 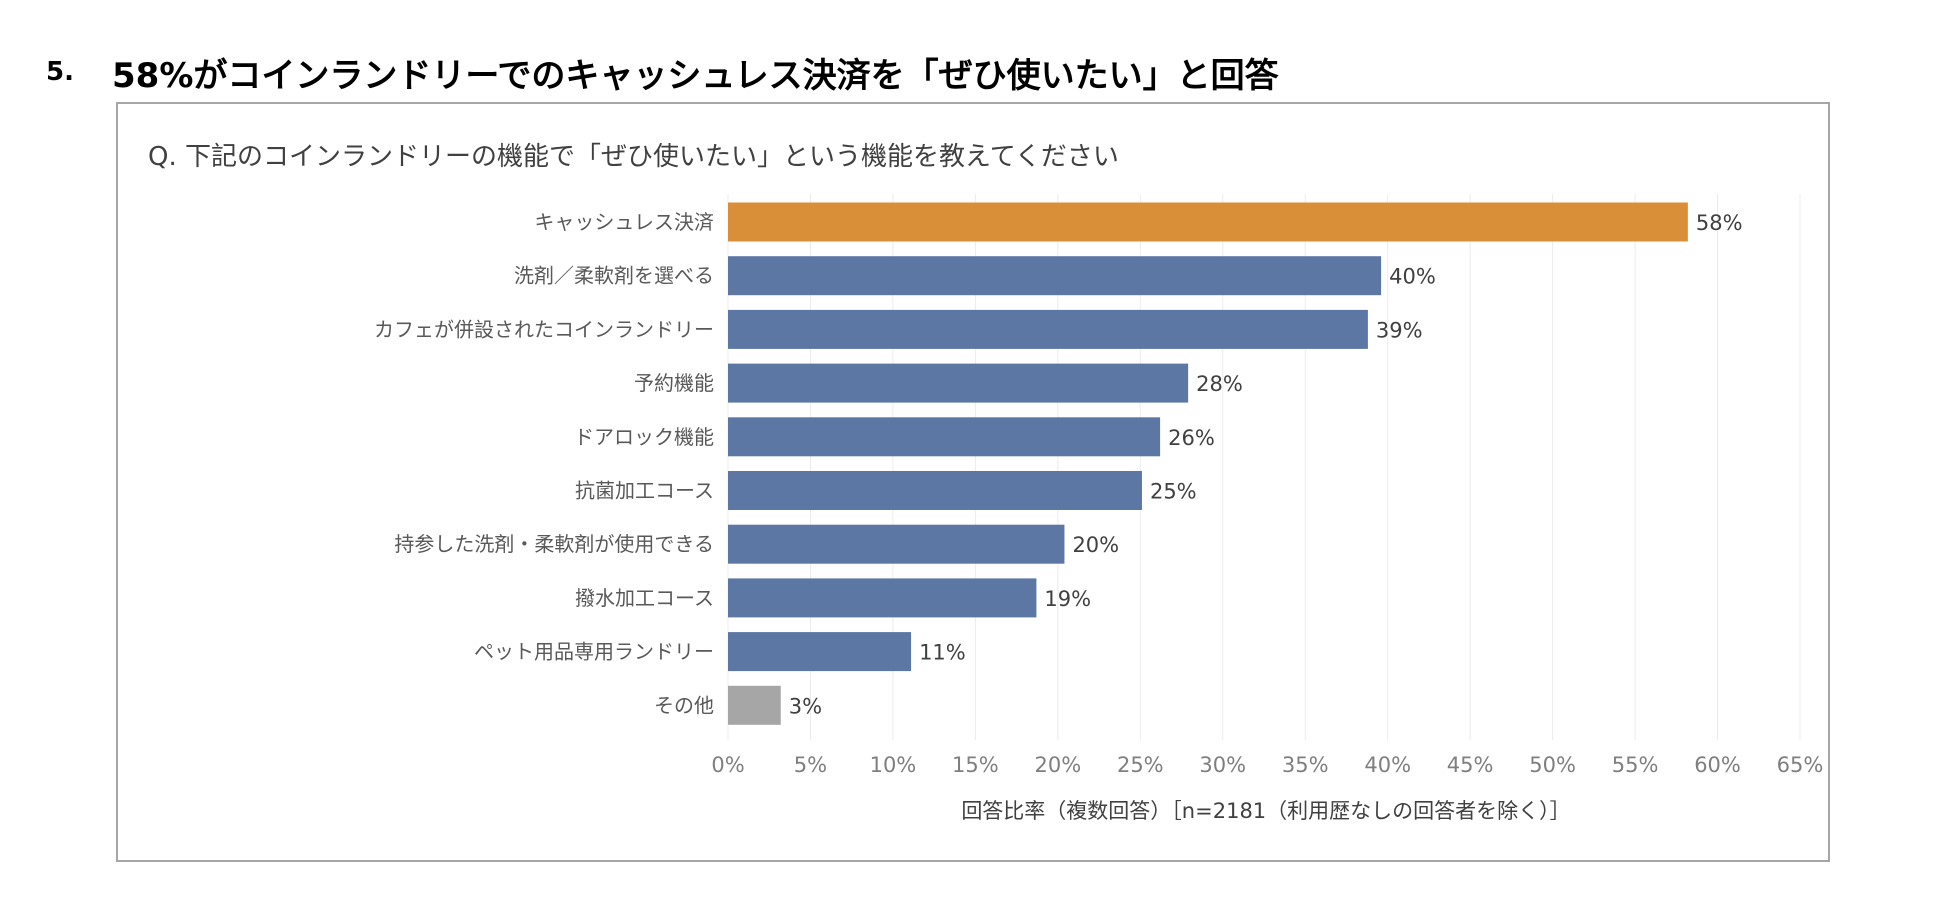 I want to click on x-tick-label: 20%, so click(x=1058, y=765).